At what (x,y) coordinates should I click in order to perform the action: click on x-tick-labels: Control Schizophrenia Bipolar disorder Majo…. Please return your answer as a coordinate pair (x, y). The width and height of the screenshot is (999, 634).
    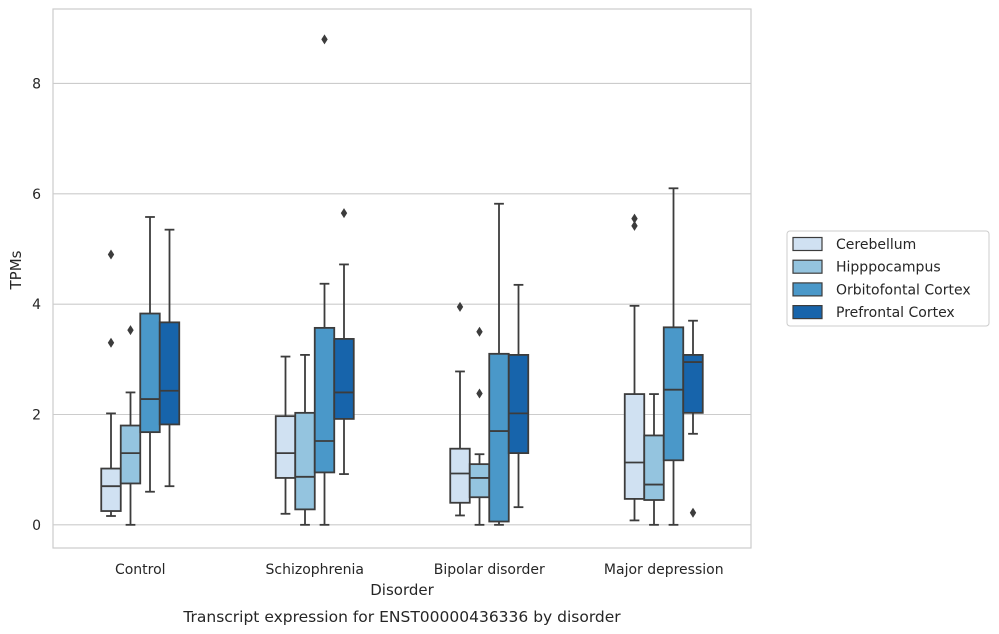
    Looking at the image, I should click on (419, 570).